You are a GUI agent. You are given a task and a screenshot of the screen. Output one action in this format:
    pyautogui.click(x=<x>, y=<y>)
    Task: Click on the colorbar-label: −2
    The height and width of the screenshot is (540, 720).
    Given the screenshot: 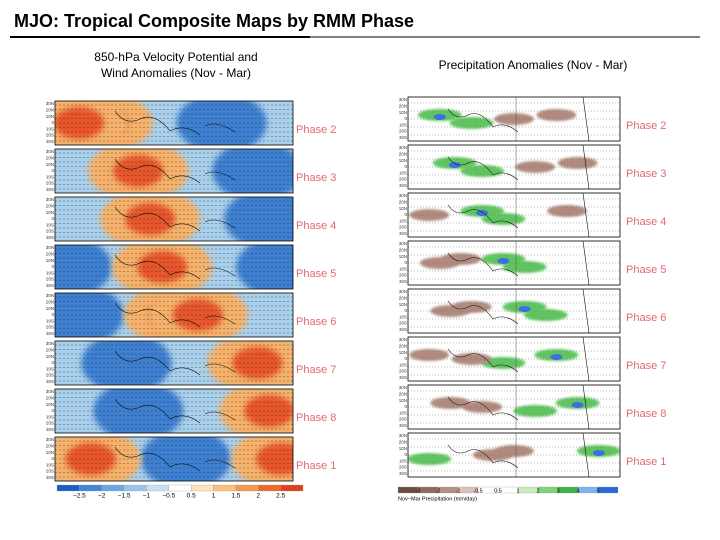 What is the action you would take?
    pyautogui.click(x=102, y=496)
    